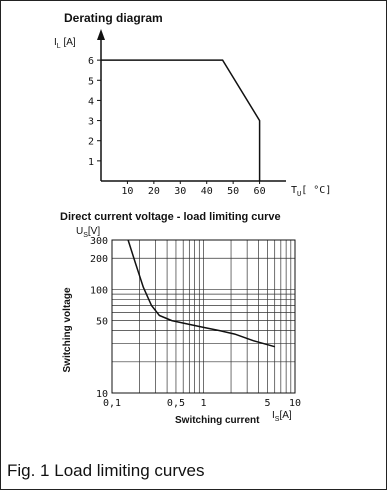  Describe the element at coordinates (99, 241) in the screenshot. I see `dc-y-tick-label: 300` at that location.